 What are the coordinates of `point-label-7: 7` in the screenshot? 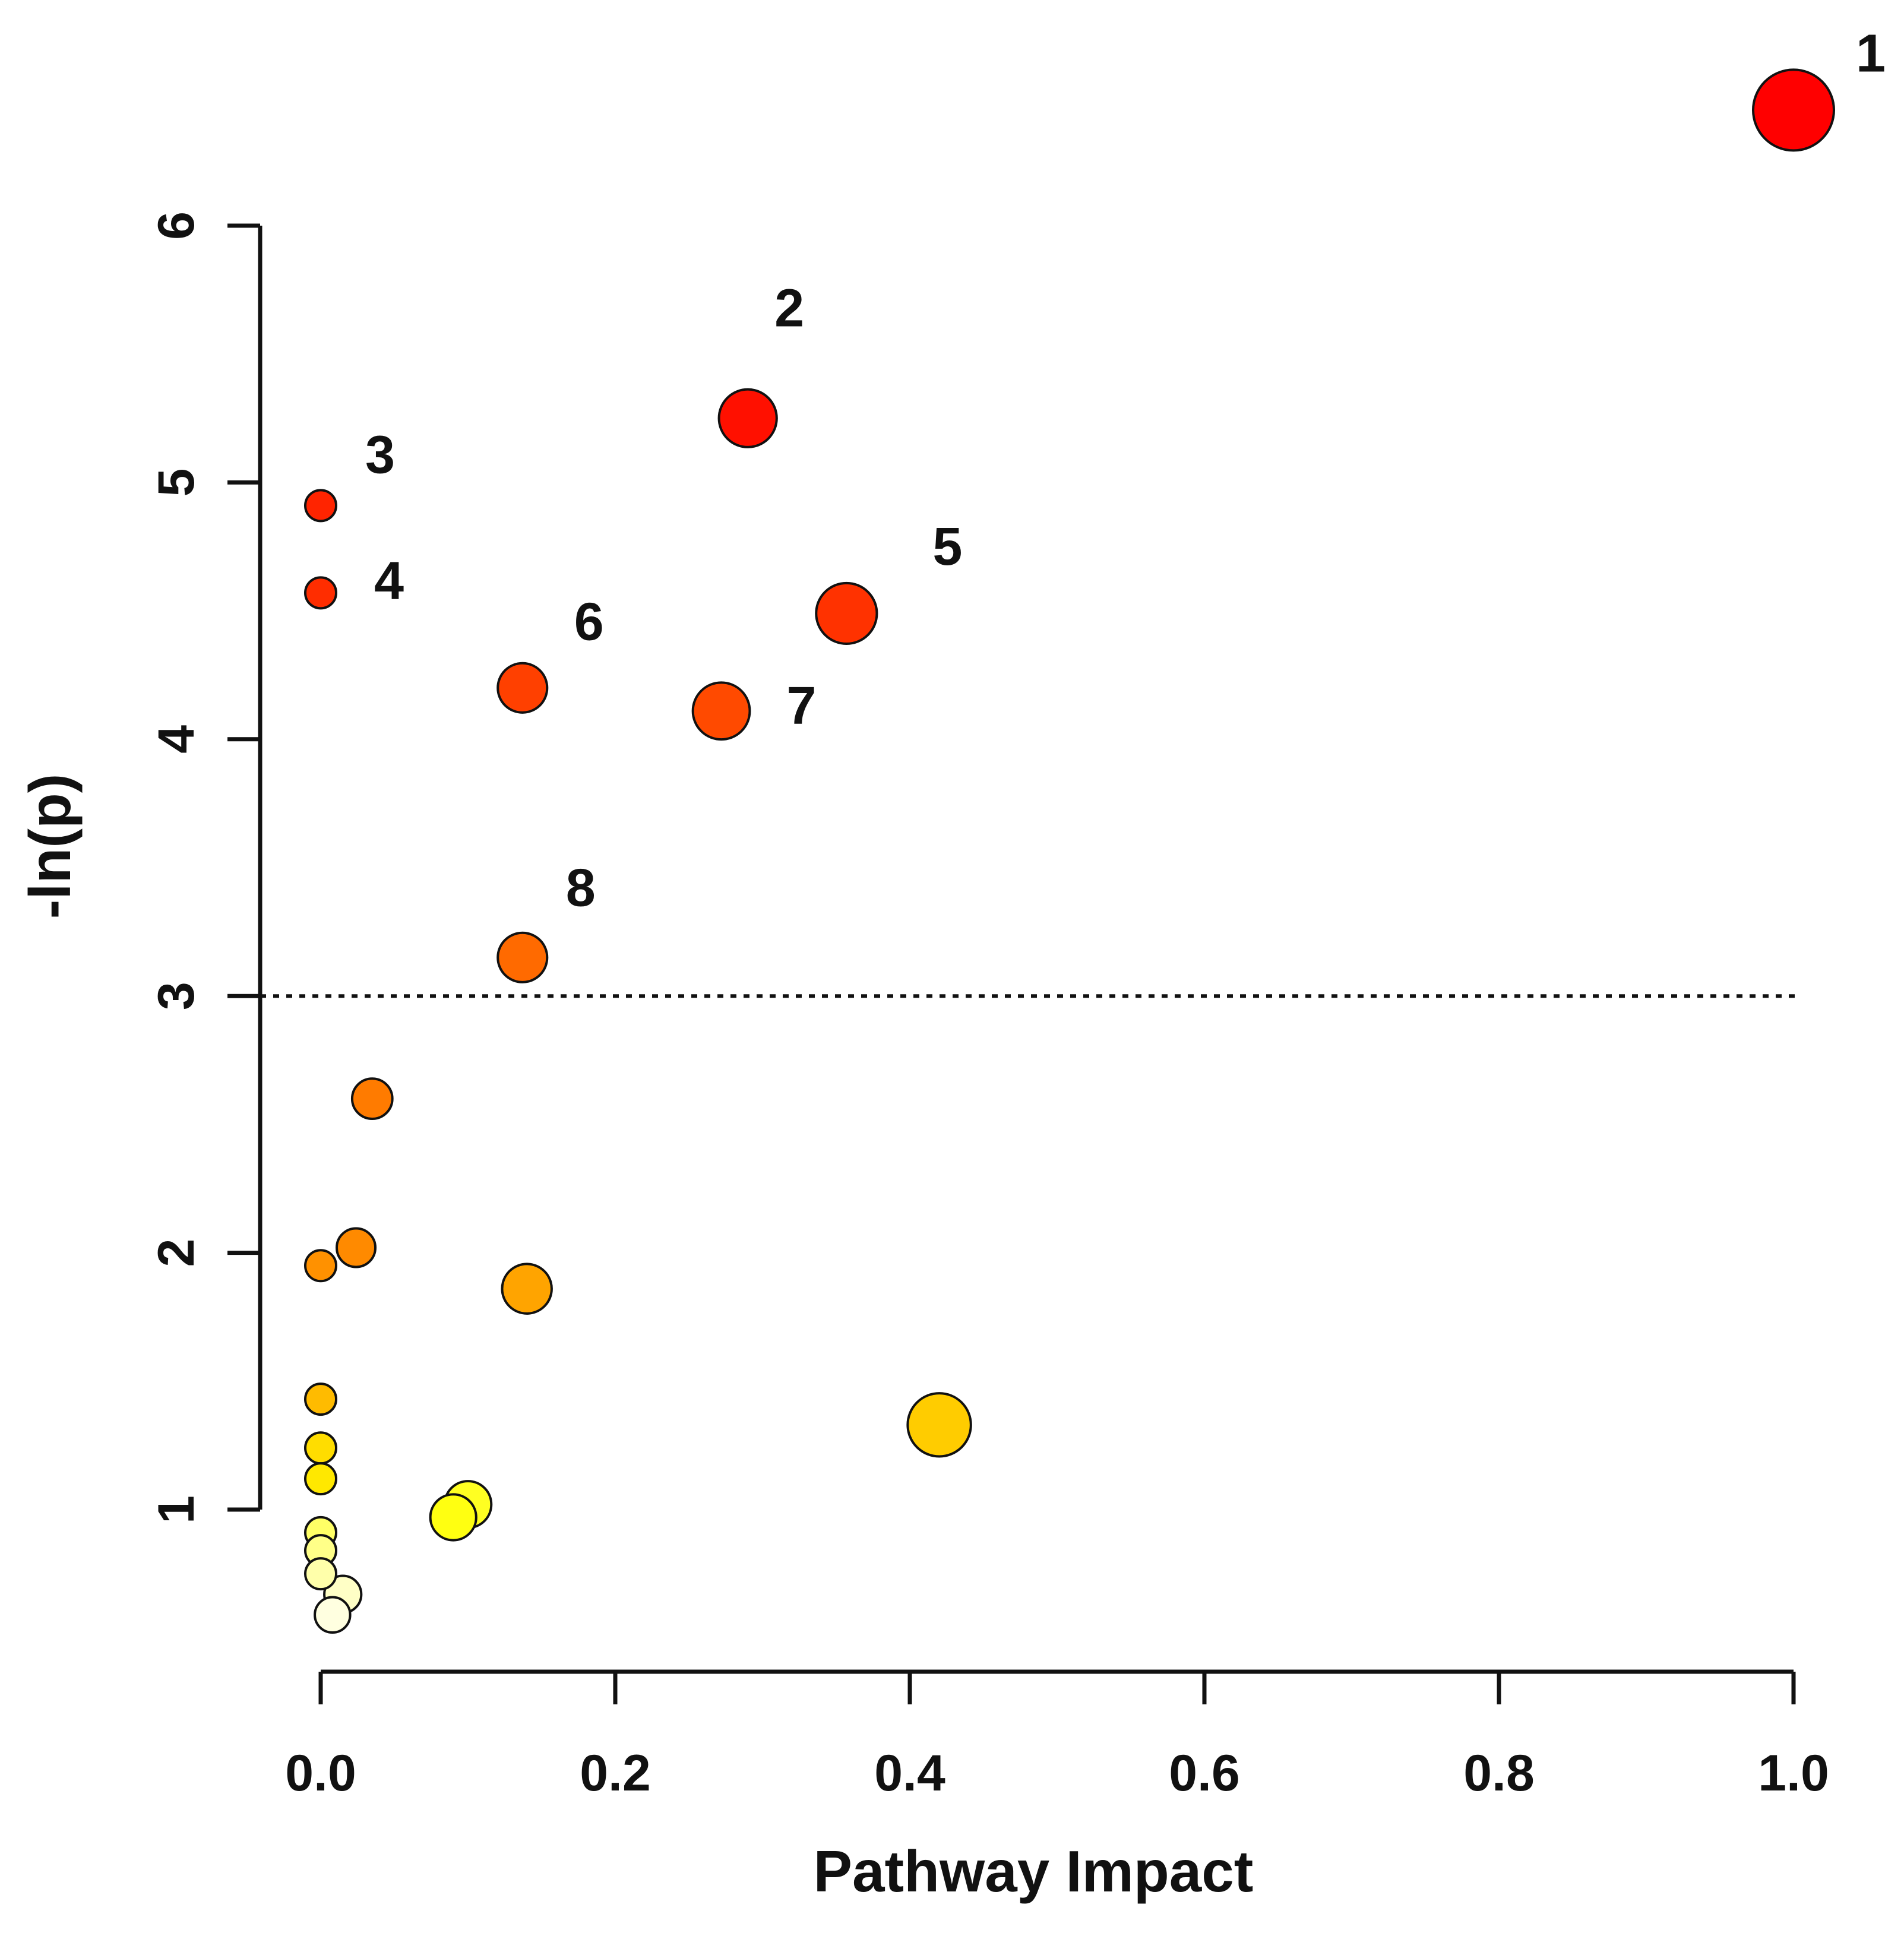 It's located at (802, 706).